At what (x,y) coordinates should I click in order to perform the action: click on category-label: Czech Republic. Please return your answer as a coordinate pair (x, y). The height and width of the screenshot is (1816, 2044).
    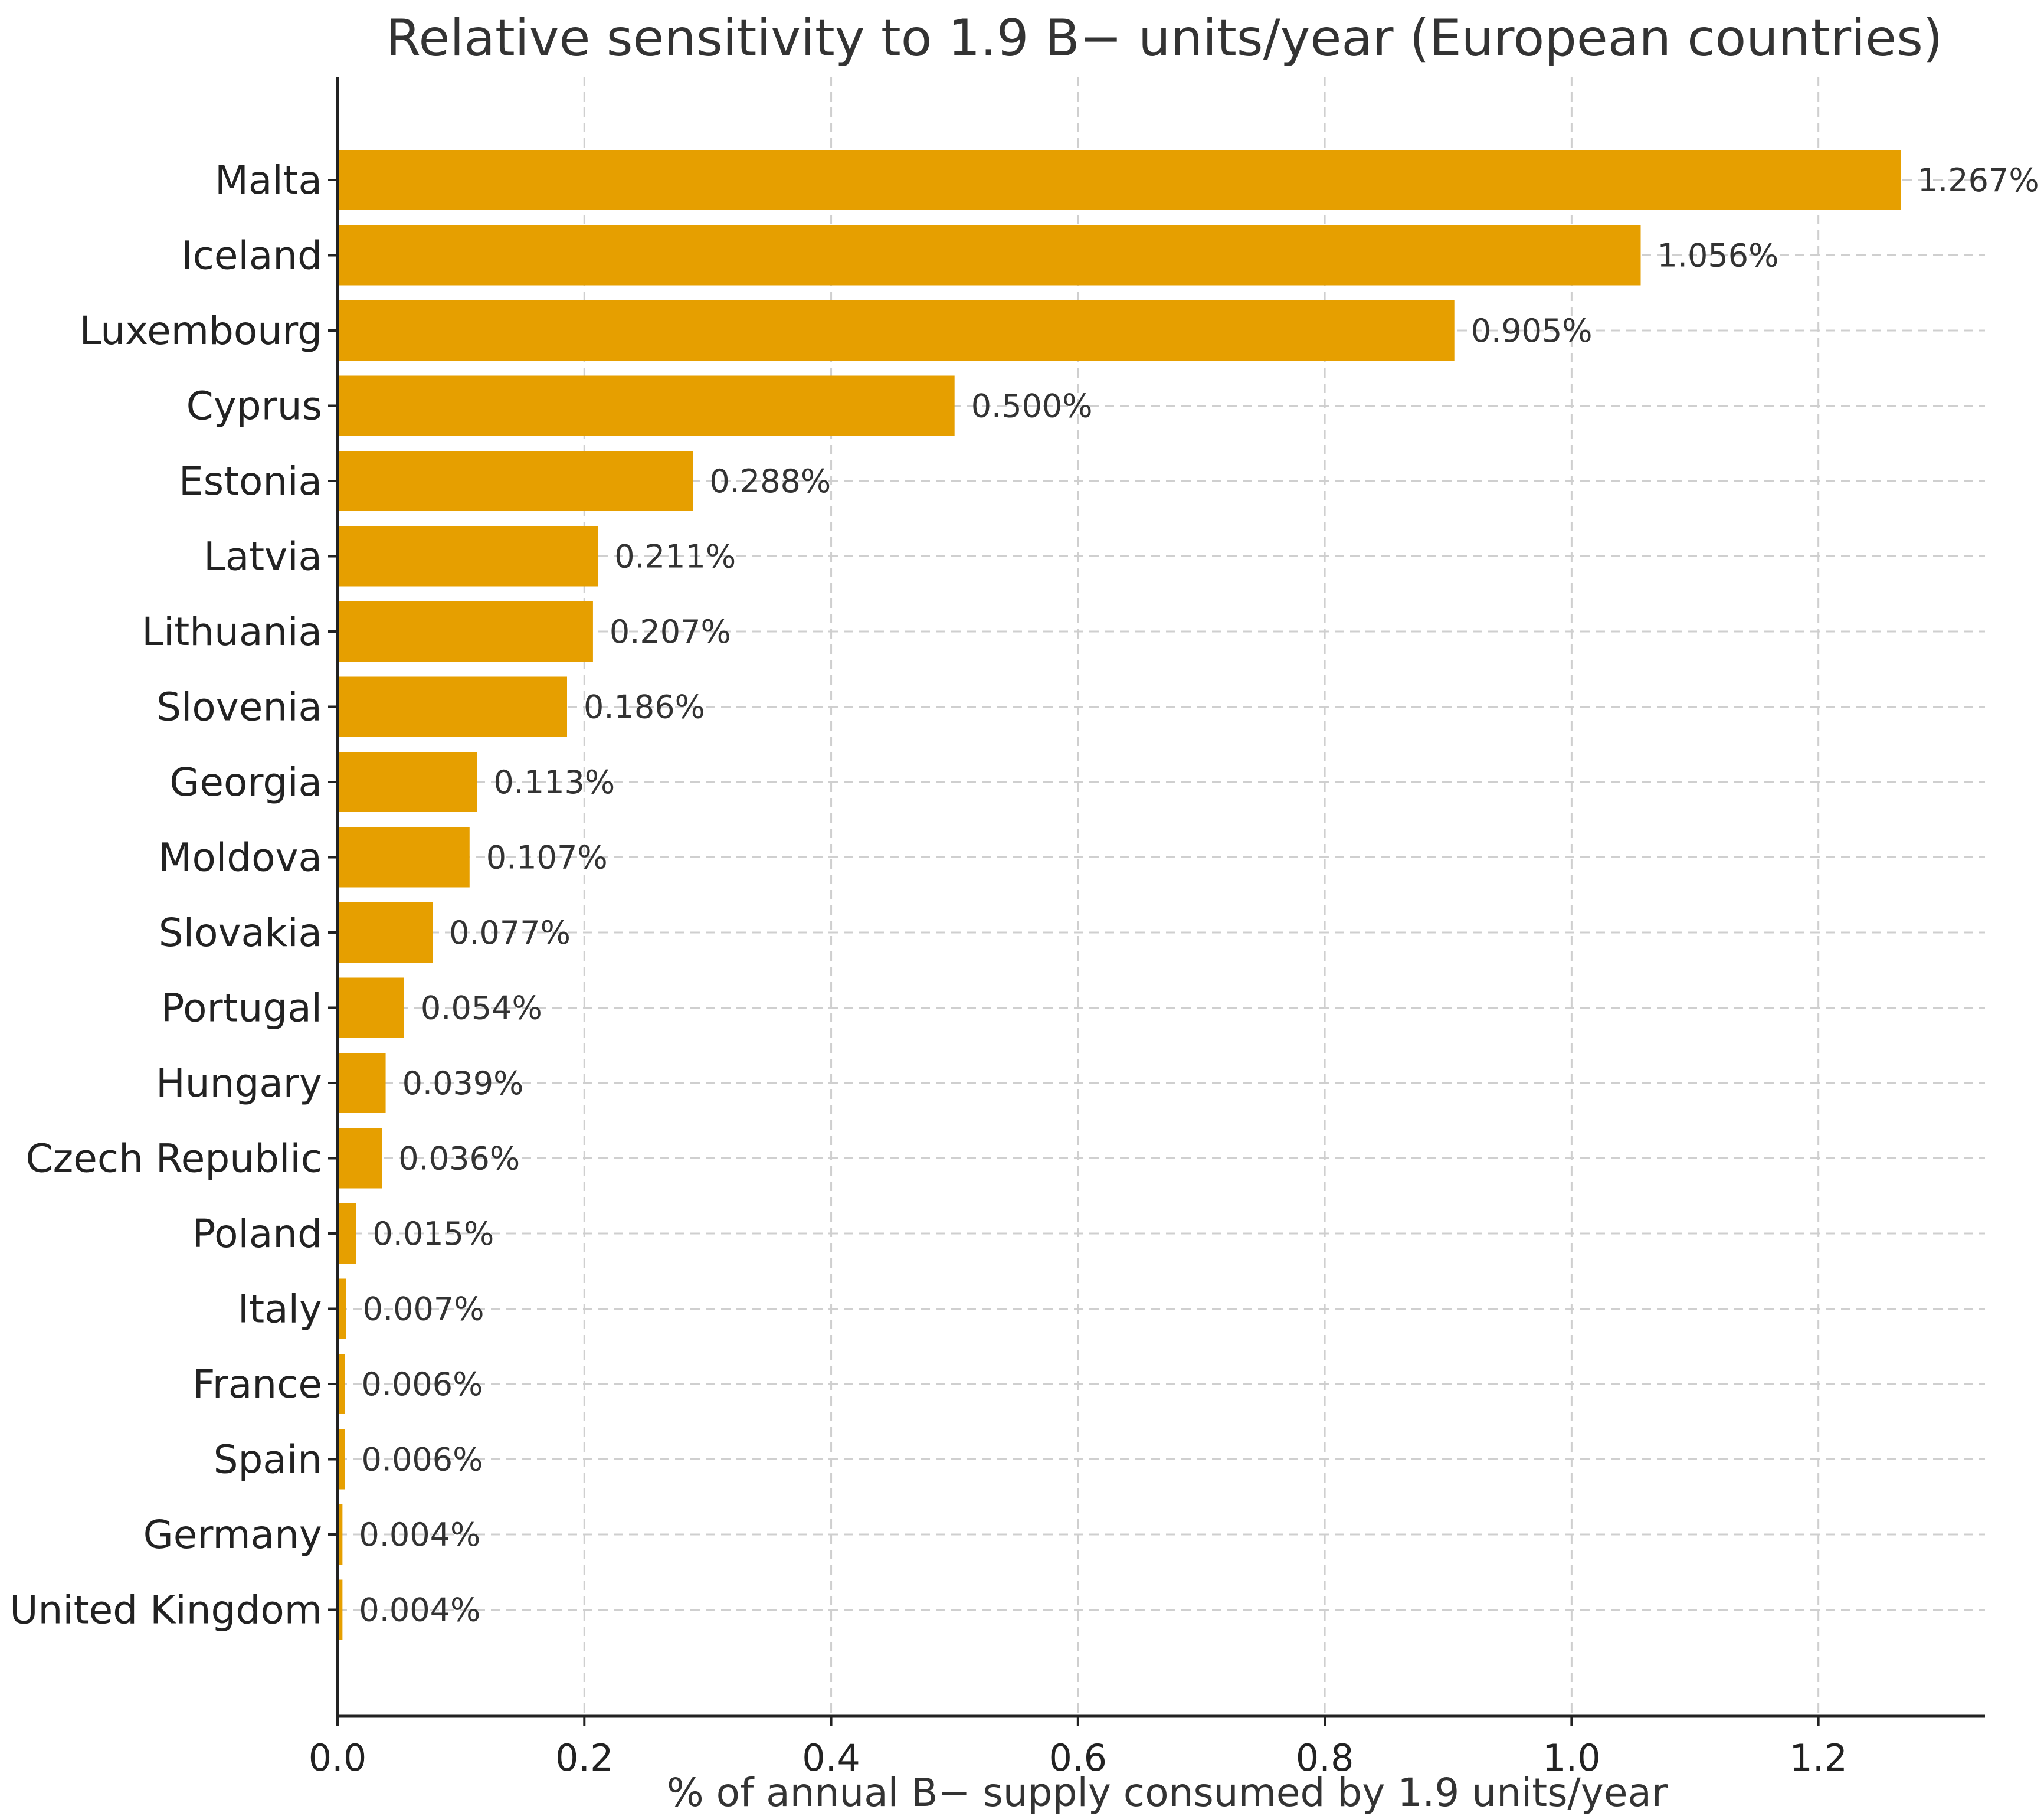
    Looking at the image, I should click on (173, 1159).